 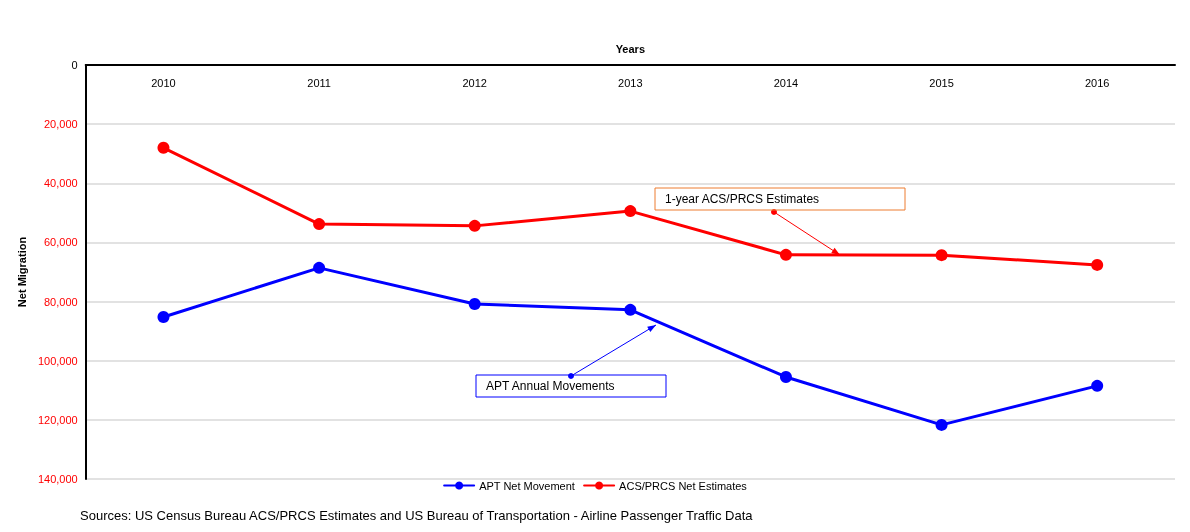 What do you see at coordinates (163, 82) in the screenshot?
I see `x-tick-label: 2010` at bounding box center [163, 82].